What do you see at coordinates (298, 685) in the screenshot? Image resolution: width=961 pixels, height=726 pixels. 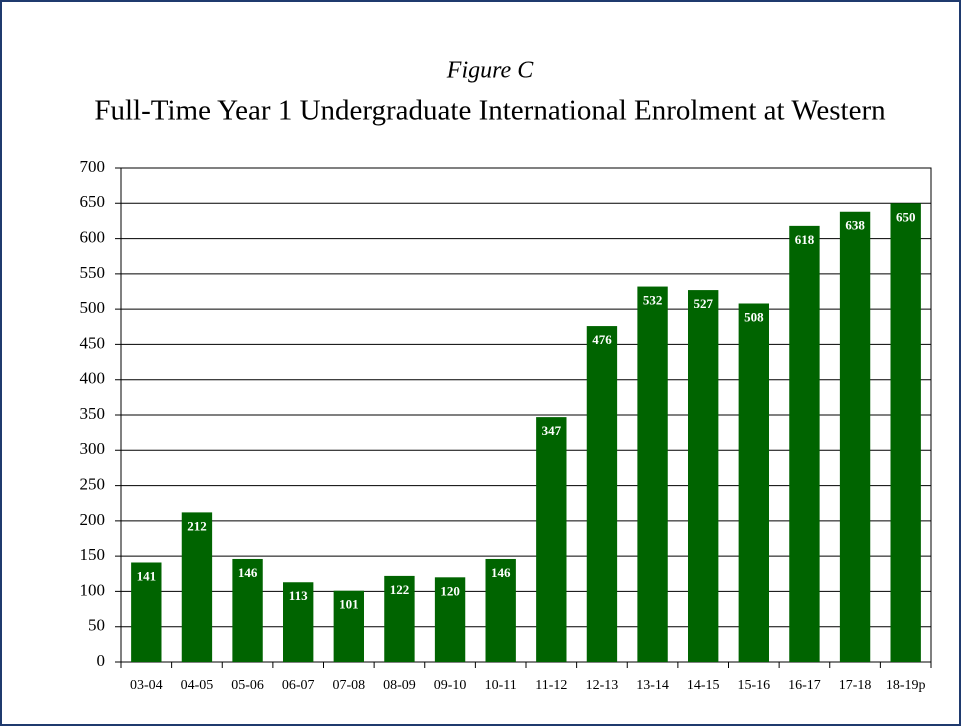 I see `x-tick-label: 06-07` at bounding box center [298, 685].